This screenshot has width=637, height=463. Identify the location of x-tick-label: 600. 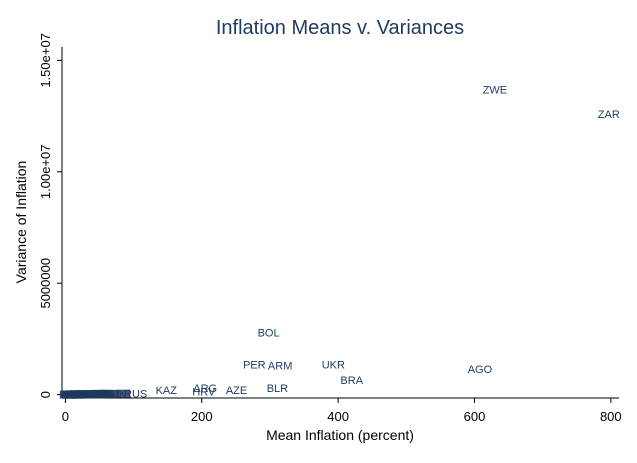
(475, 416).